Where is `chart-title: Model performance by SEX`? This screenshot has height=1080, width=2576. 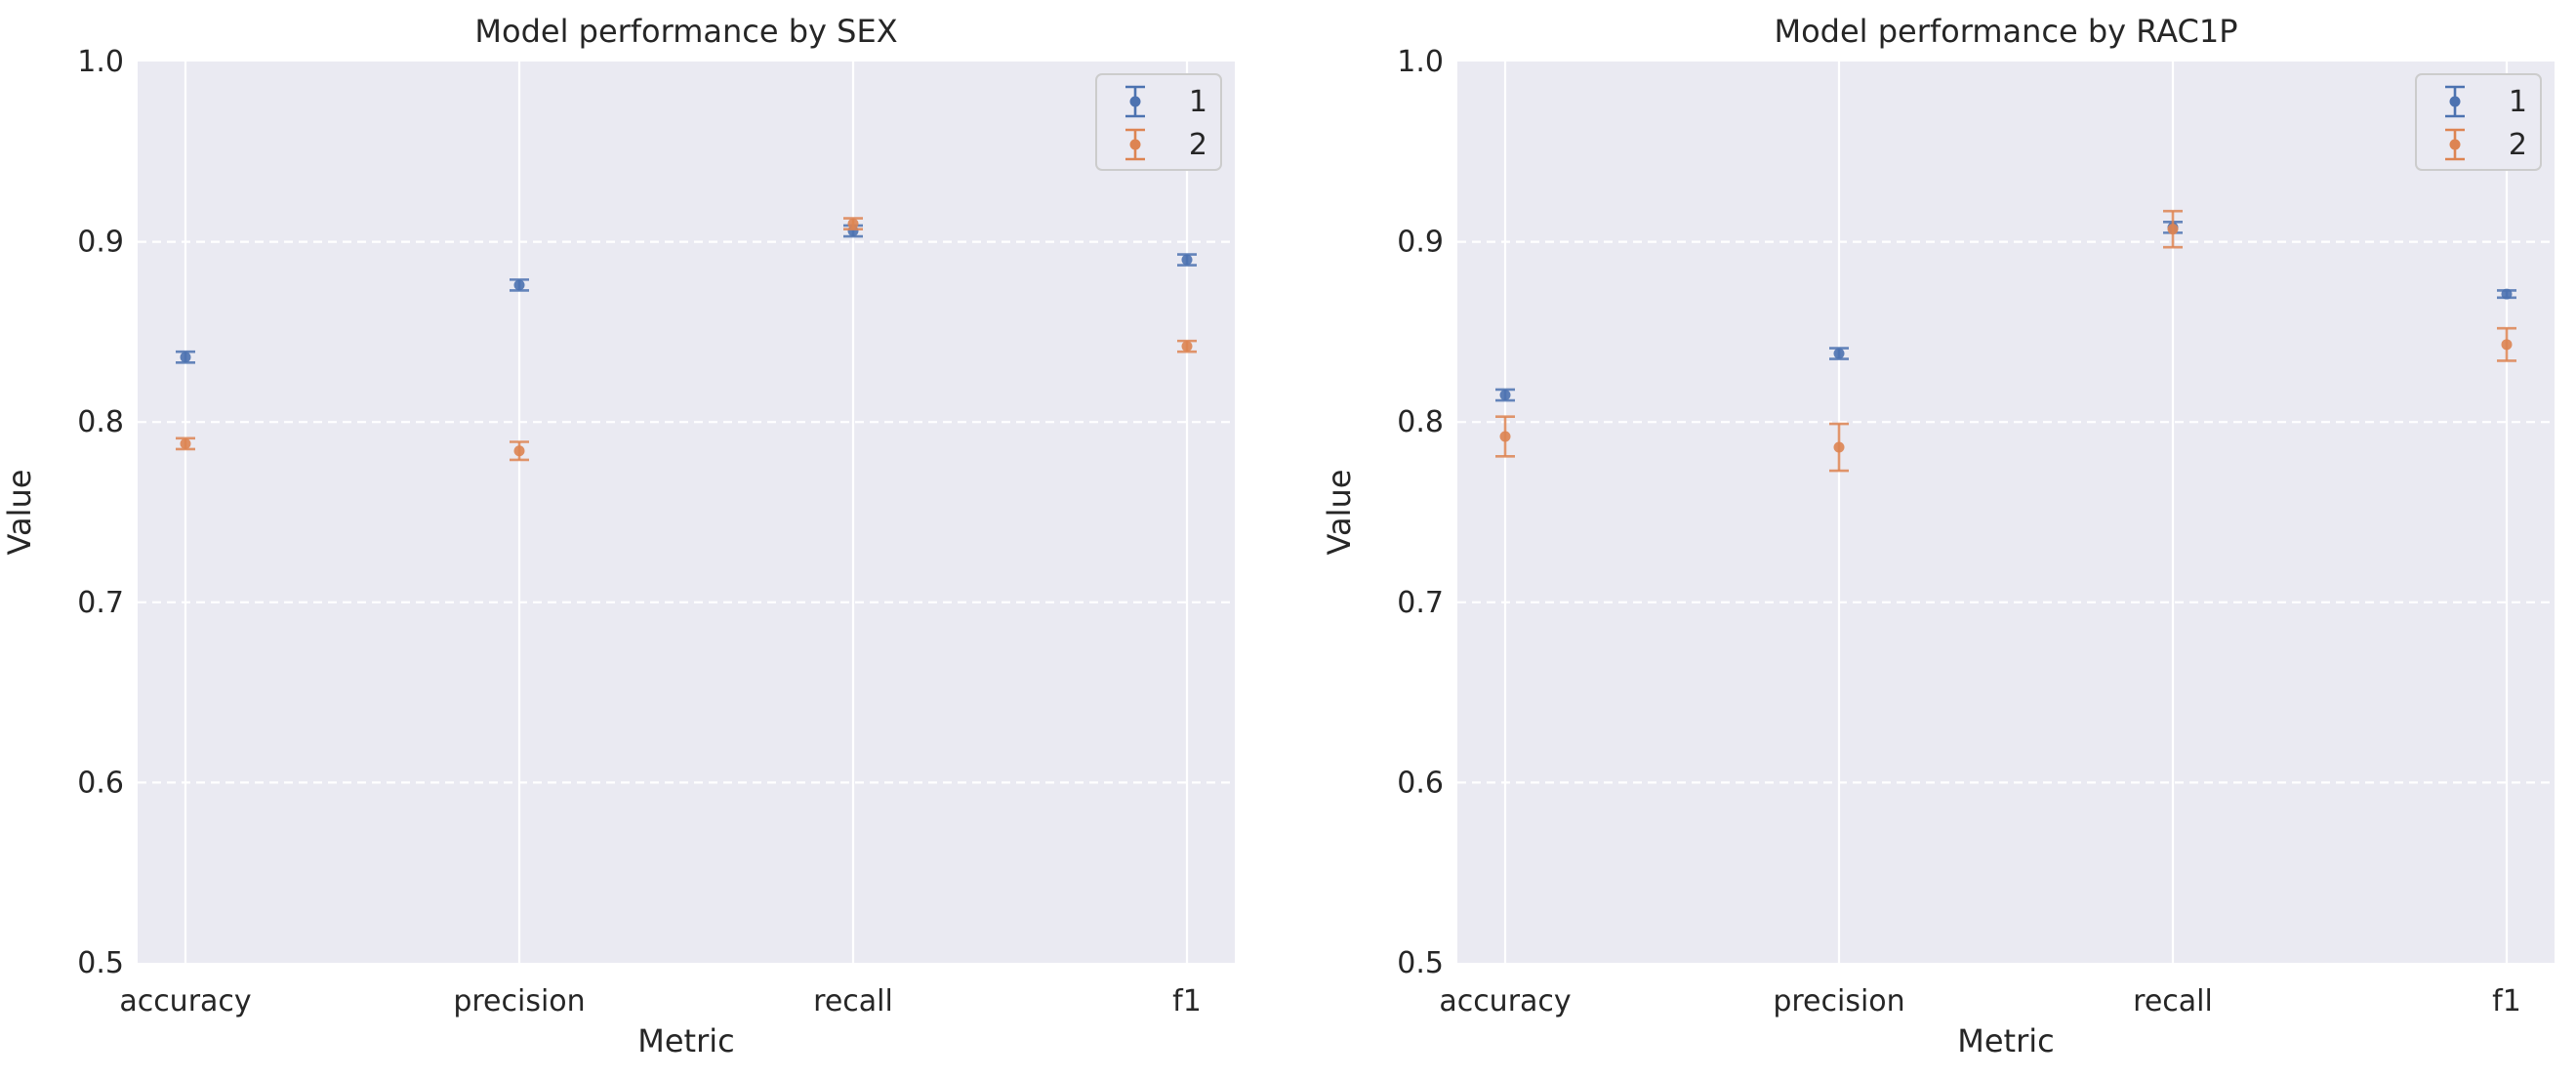 chart-title: Model performance by SEX is located at coordinates (685, 31).